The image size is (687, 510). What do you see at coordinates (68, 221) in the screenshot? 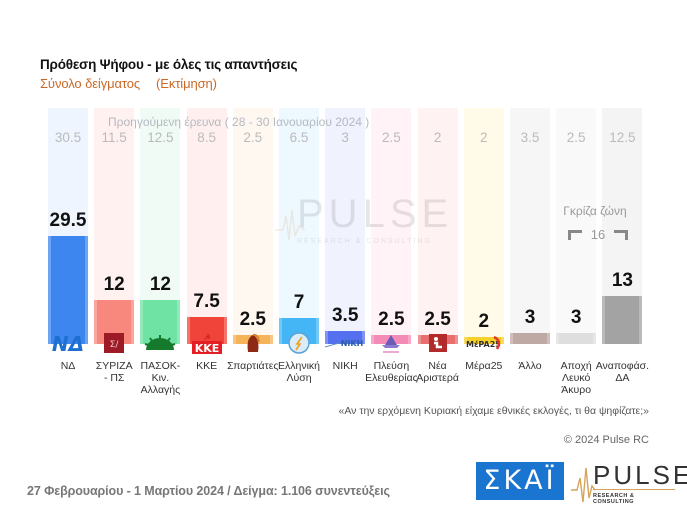
I see `bar-value: 29.5` at bounding box center [68, 221].